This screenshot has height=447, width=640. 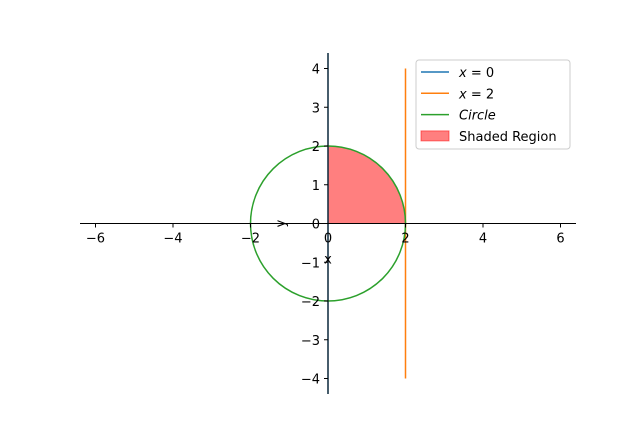 What do you see at coordinates (493, 104) in the screenshot?
I see `legend-box` at bounding box center [493, 104].